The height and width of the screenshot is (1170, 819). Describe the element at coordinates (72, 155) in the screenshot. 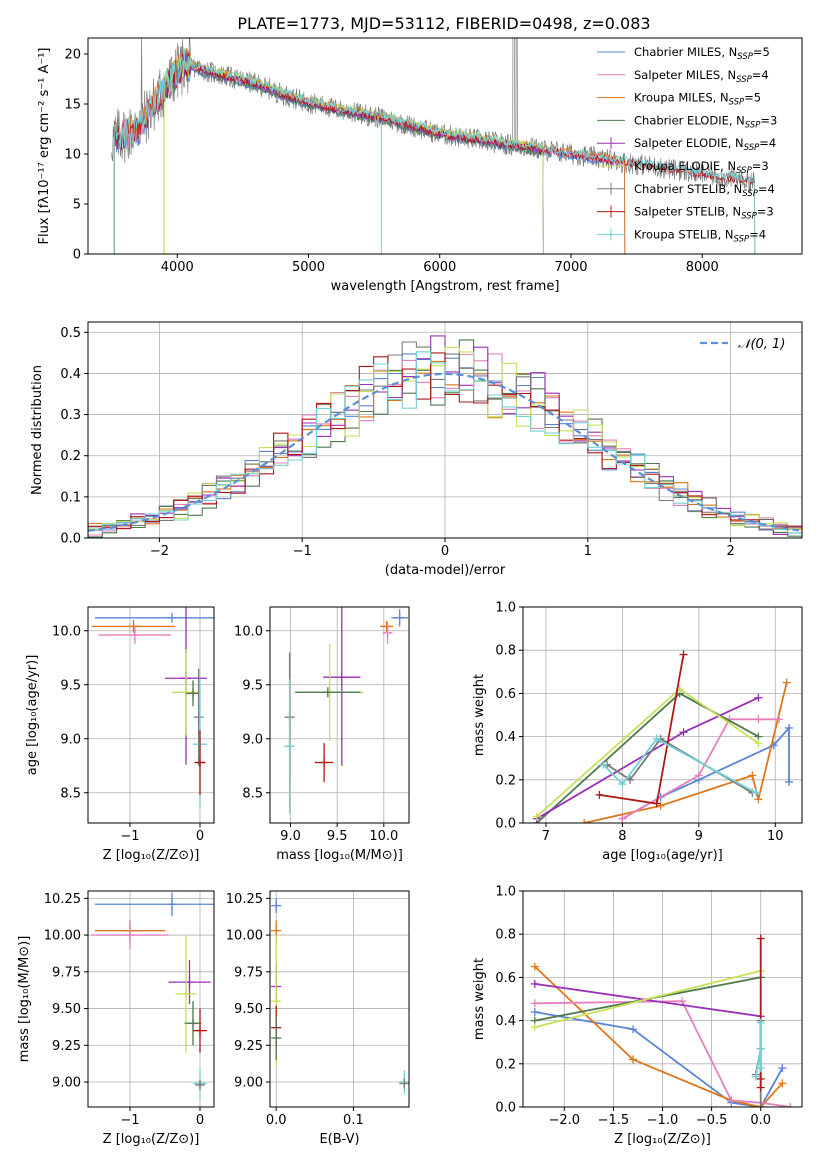

I see `y-tick-label: 10` at that location.